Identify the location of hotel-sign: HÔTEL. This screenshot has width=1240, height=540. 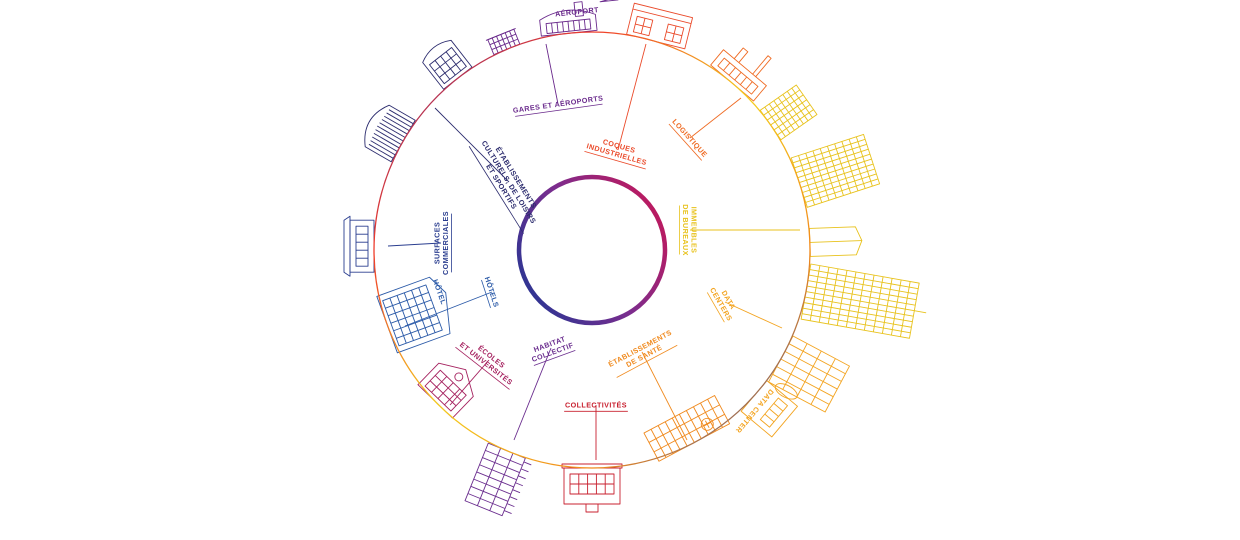
(440, 292).